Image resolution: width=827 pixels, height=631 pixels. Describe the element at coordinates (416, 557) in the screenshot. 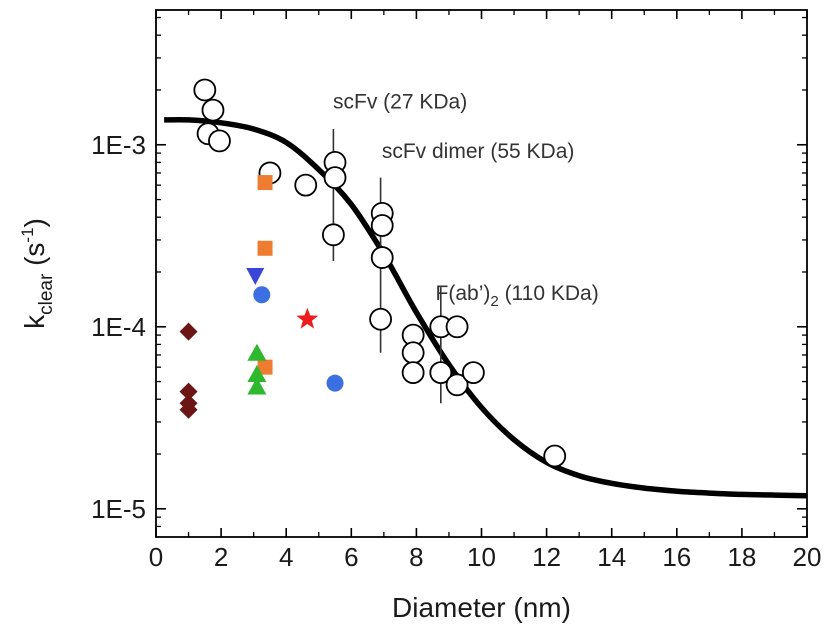

I see `x-tick-label: 8` at that location.